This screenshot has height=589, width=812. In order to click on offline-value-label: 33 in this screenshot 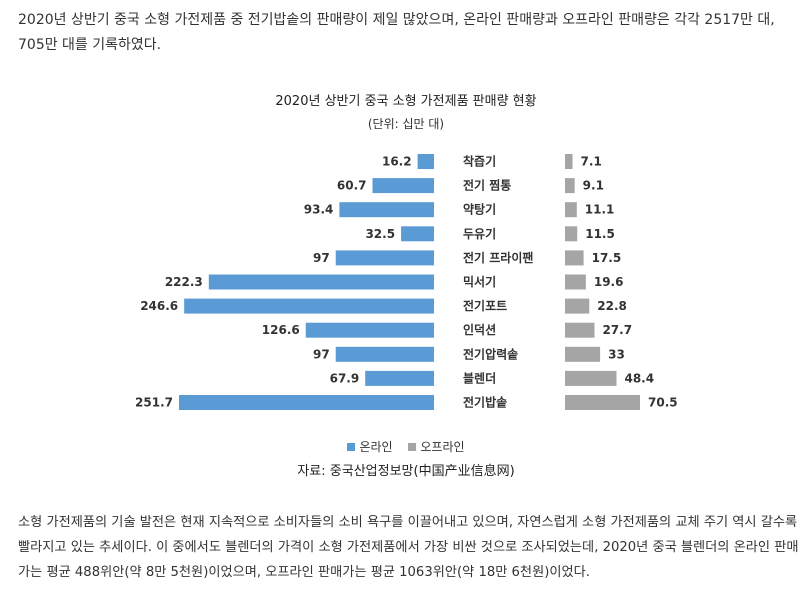, I will do `click(616, 354)`.